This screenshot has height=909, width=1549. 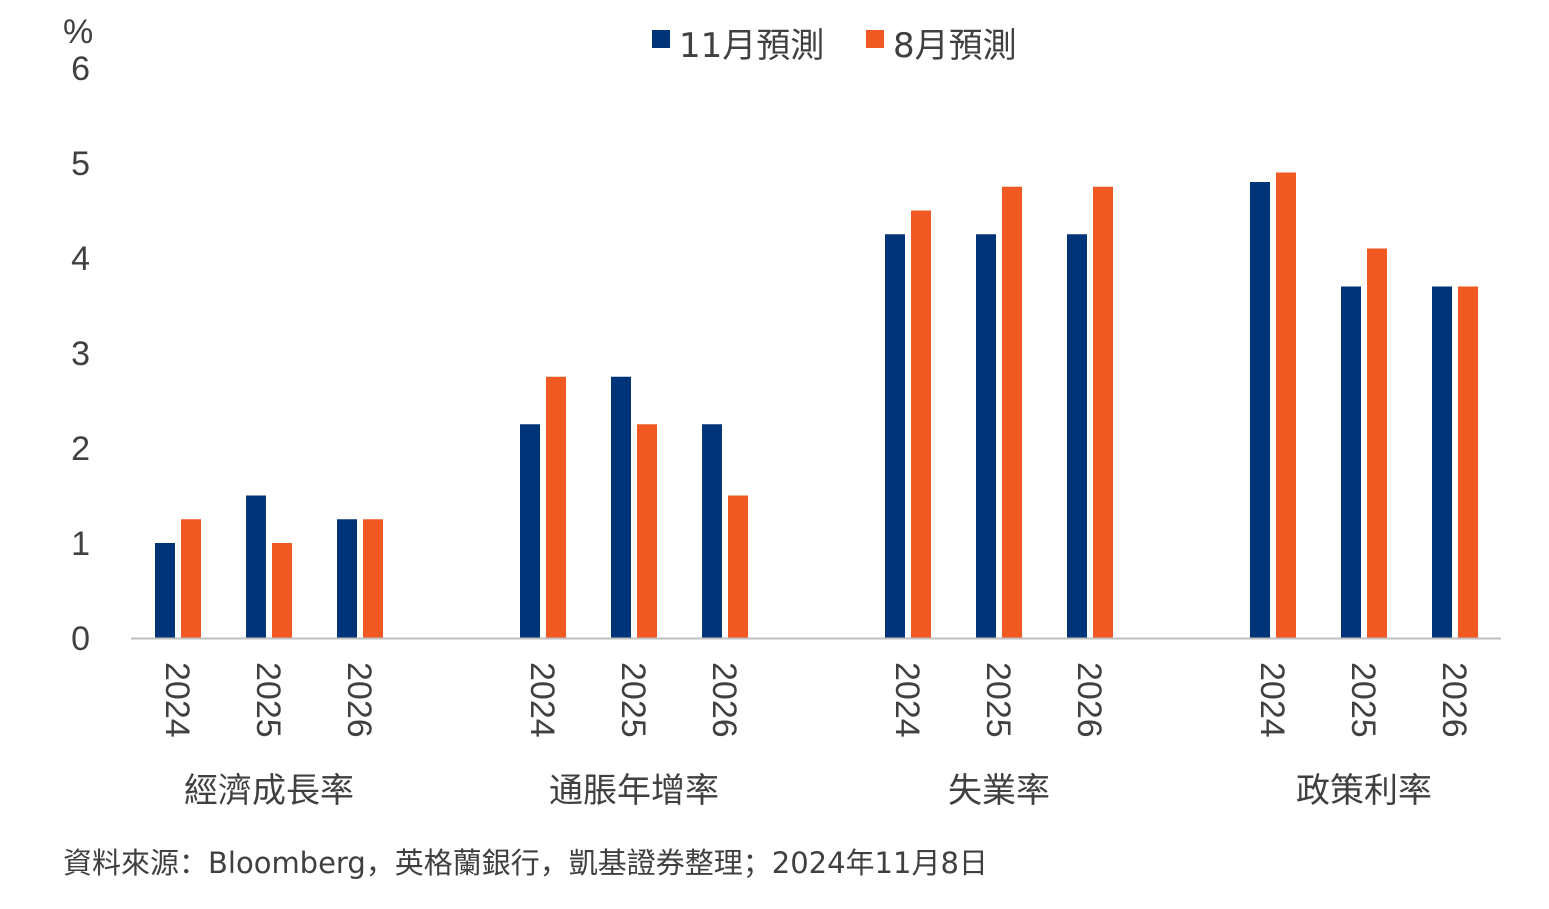 I want to click on legend: 11月預測 8月預測, so click(x=834, y=46).